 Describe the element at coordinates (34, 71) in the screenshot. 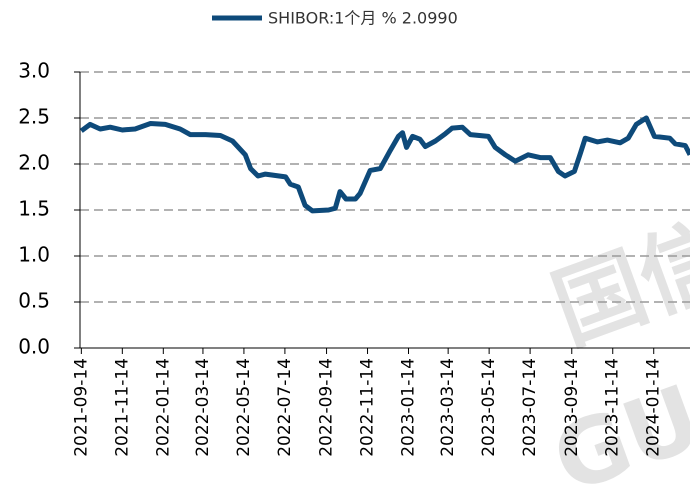

I see `y-tick-label: 3.0` at that location.